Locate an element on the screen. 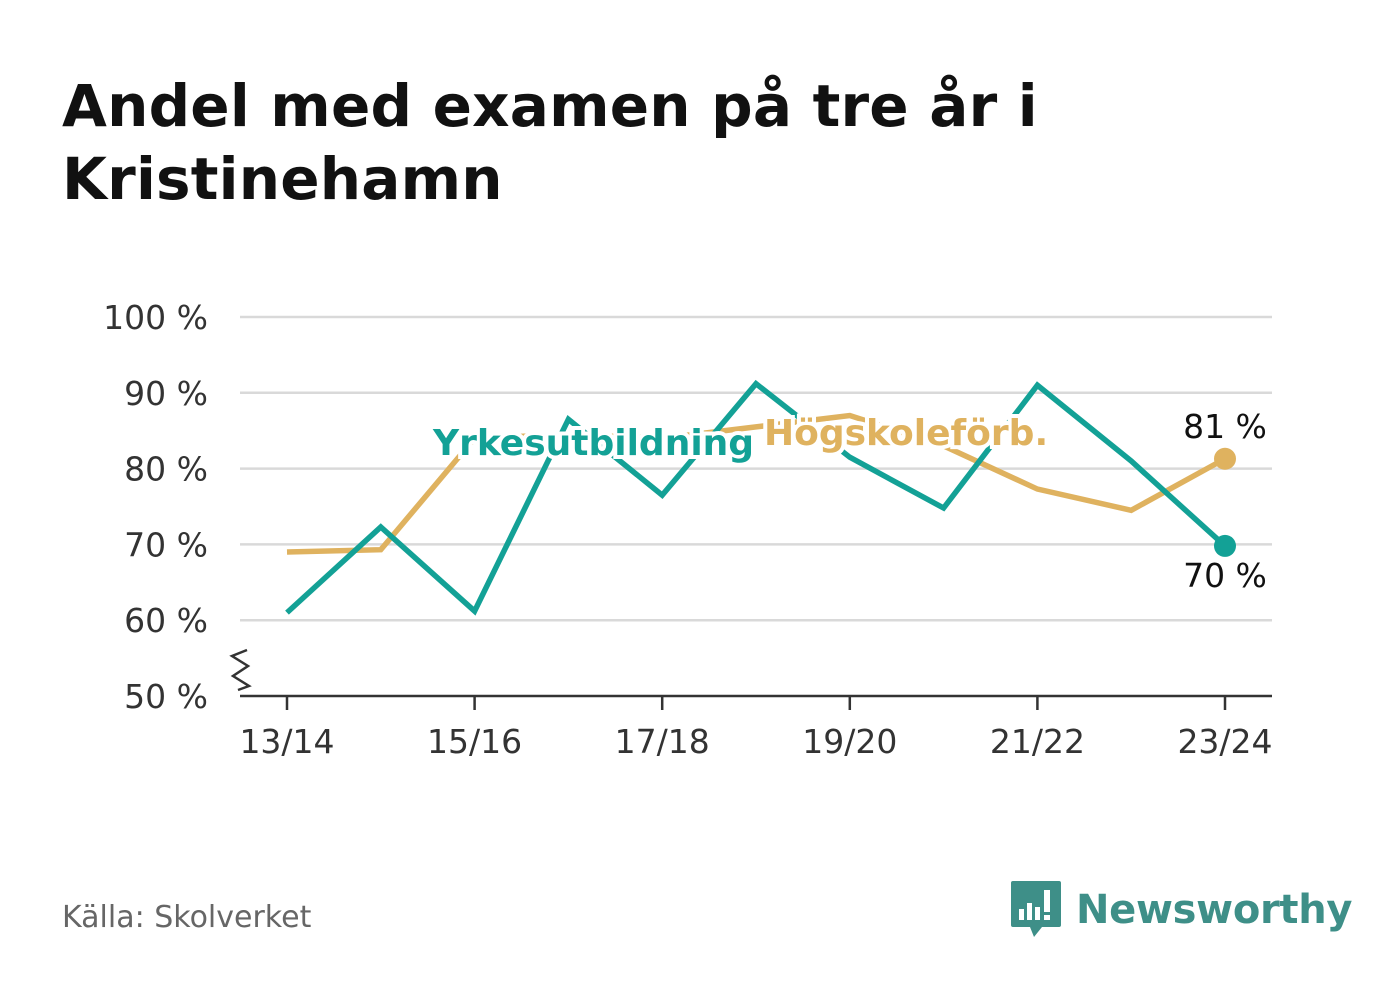 Image resolution: width=1382 pixels, height=999 pixels. x-tick-label: 17/18 is located at coordinates (662, 741).